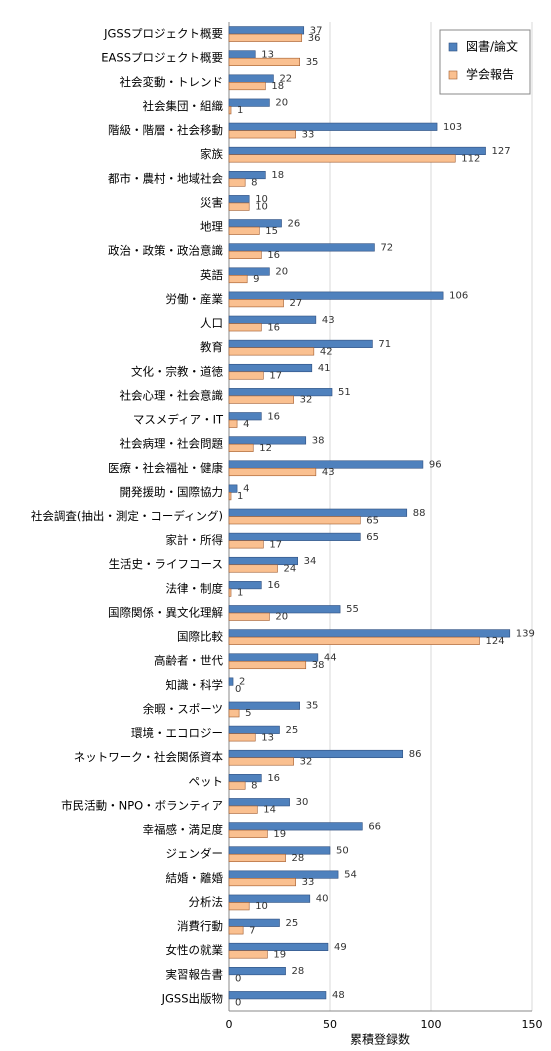  What do you see at coordinates (485, 62) in the screenshot?
I see `legend-box` at bounding box center [485, 62].